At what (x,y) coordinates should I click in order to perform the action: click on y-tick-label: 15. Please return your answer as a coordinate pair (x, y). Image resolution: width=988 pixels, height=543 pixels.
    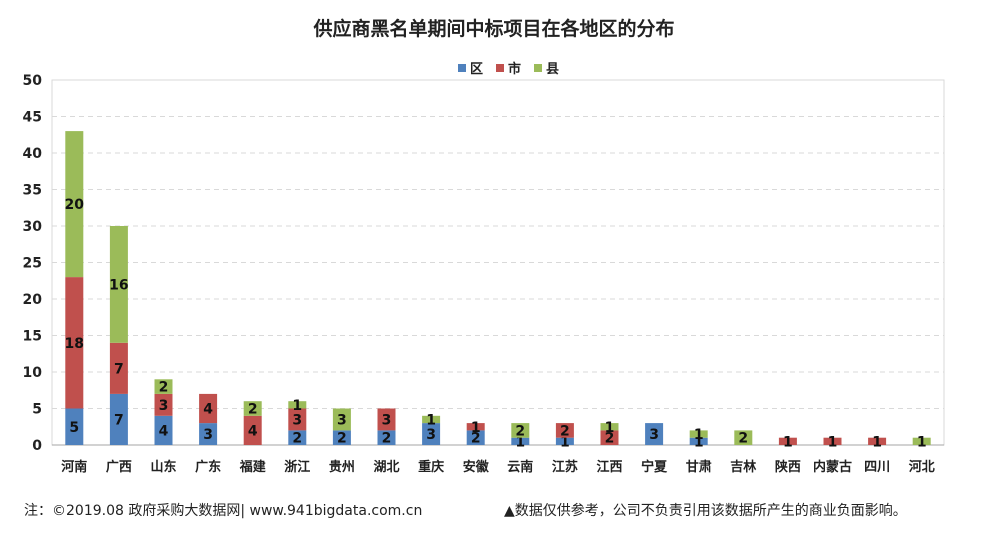
    Looking at the image, I should click on (32, 337).